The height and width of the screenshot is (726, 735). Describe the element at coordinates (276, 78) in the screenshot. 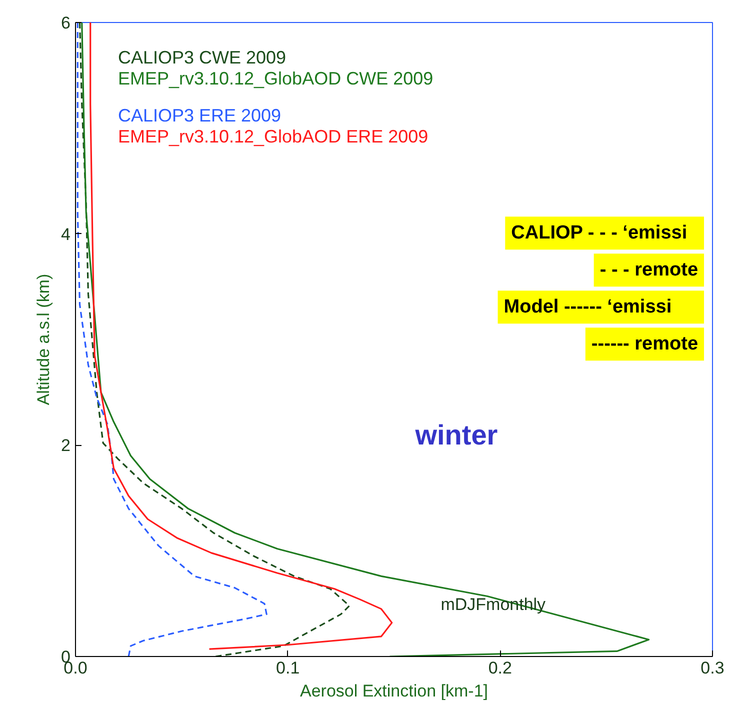

I see `series-label: EMEP_rv3.10.12_GlobAOD CWE 2009` at that location.